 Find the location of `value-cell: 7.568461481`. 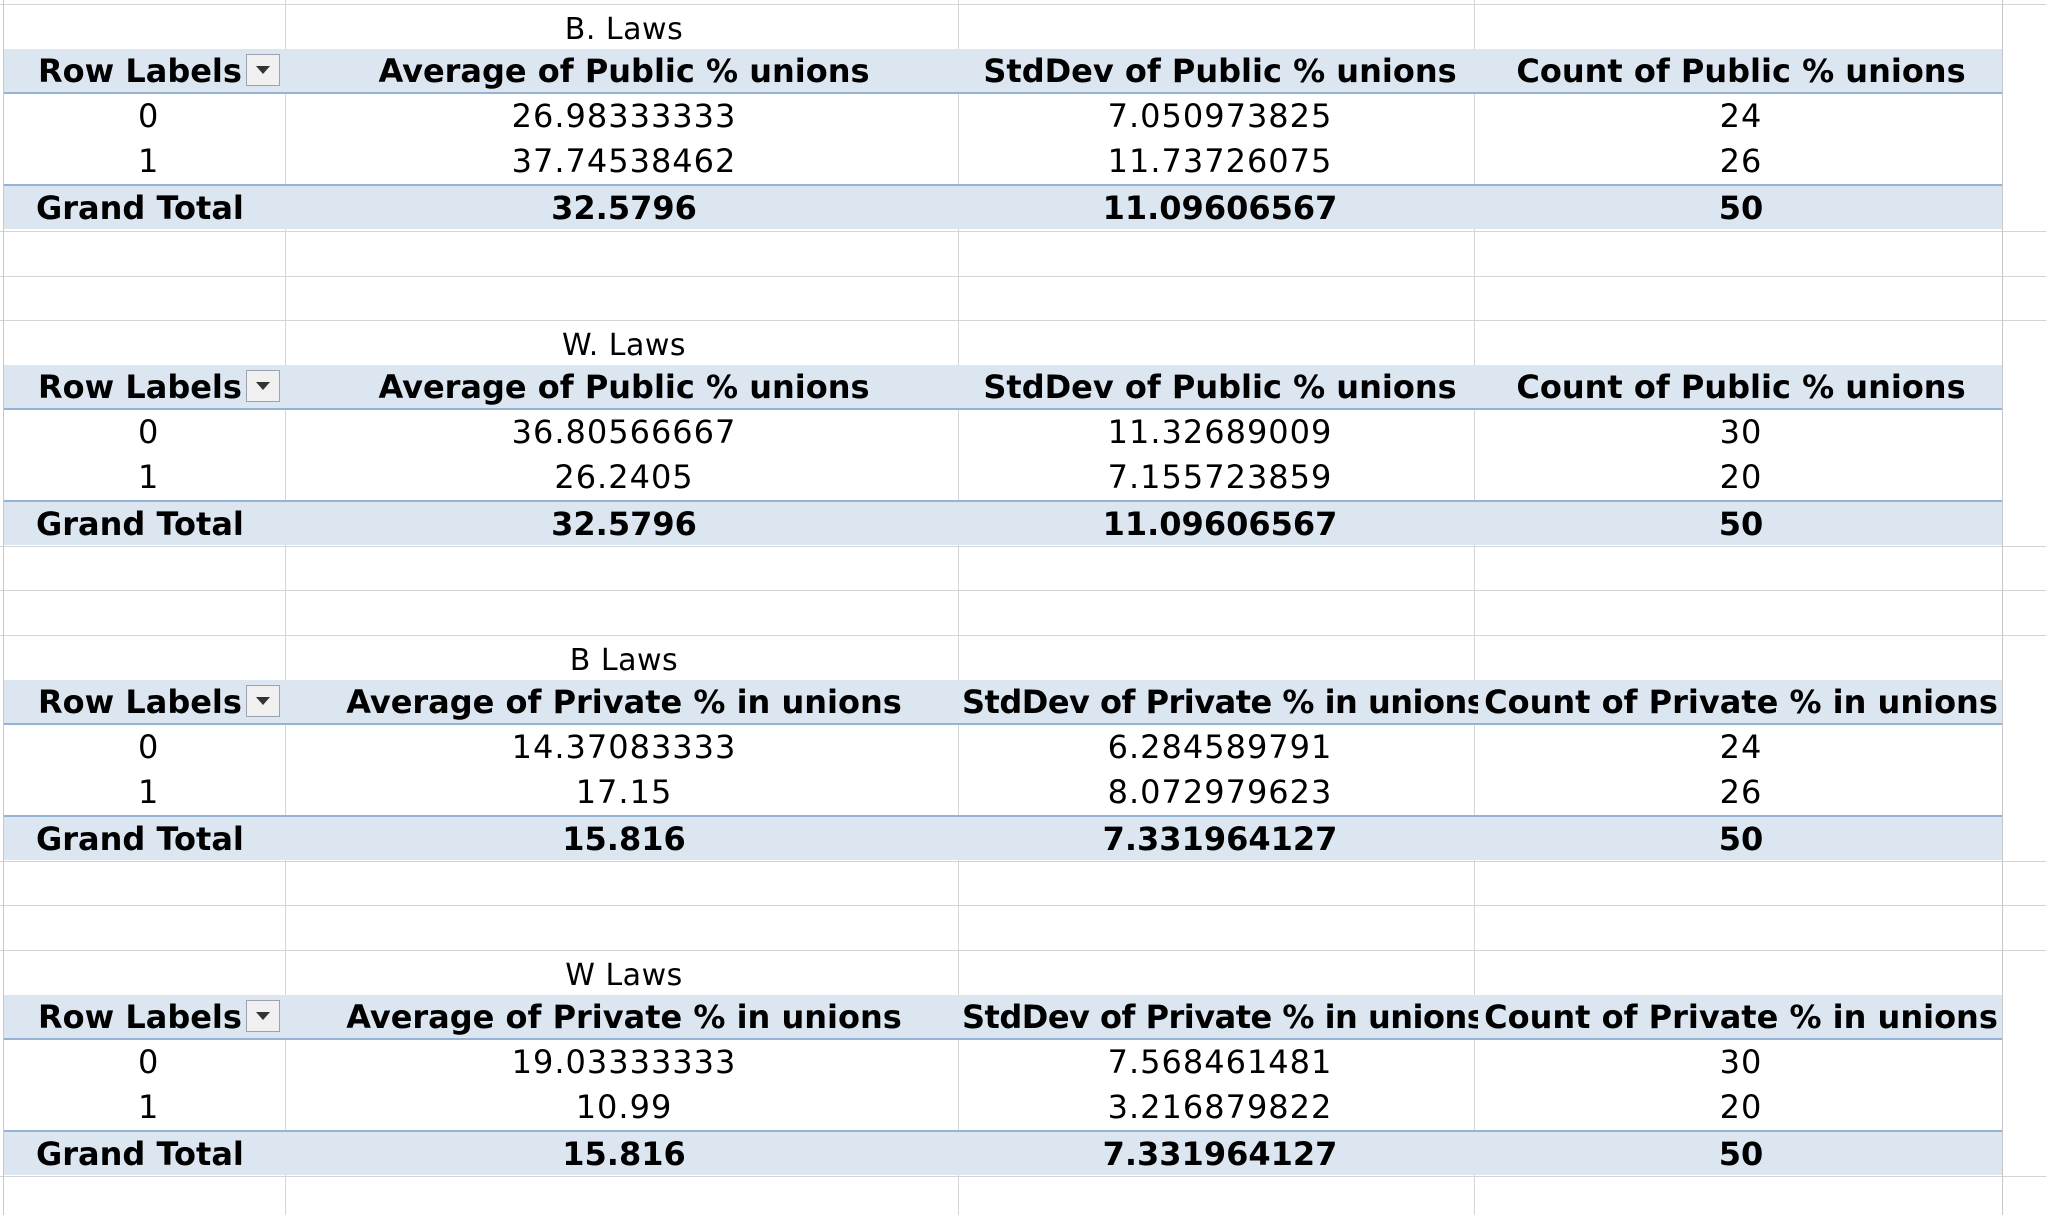

value-cell: 7.568461481 is located at coordinates (1220, 1062).